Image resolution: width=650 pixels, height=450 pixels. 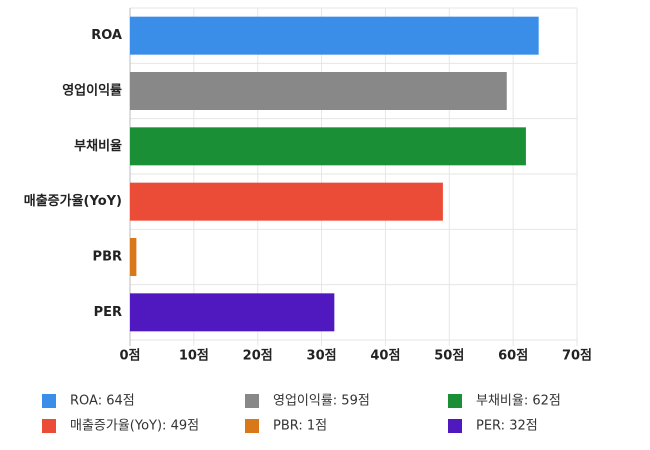 What do you see at coordinates (102, 401) in the screenshot?
I see `legend-label: ROA: 64점` at bounding box center [102, 401].